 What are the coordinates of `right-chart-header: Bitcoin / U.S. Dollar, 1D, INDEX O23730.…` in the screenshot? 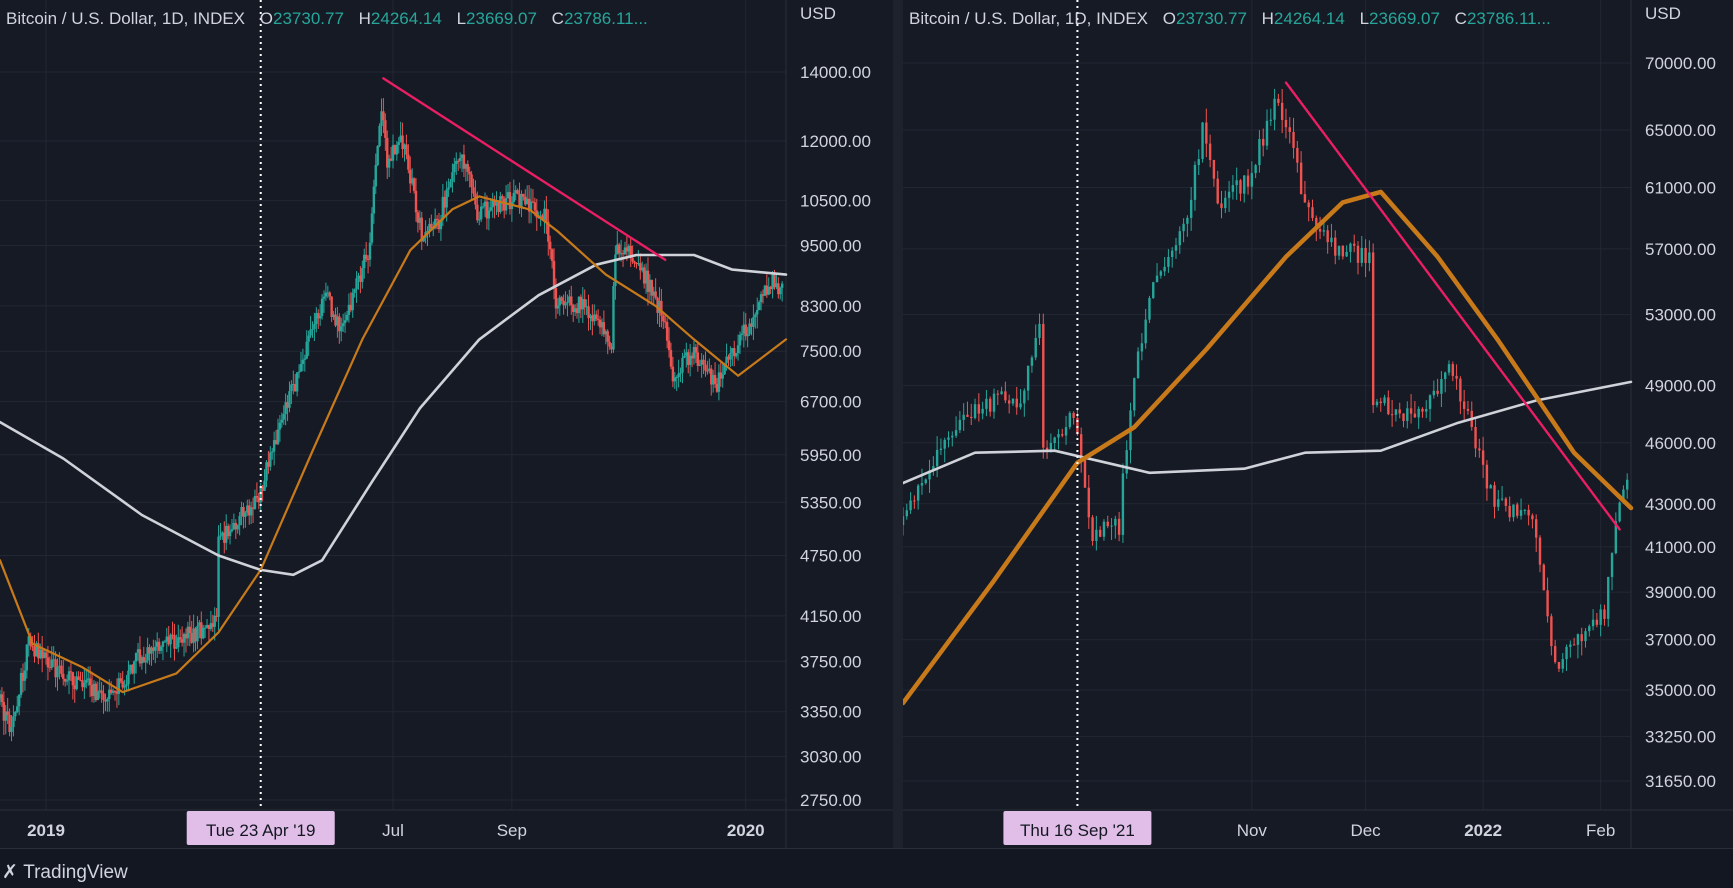 It's located at (1230, 19).